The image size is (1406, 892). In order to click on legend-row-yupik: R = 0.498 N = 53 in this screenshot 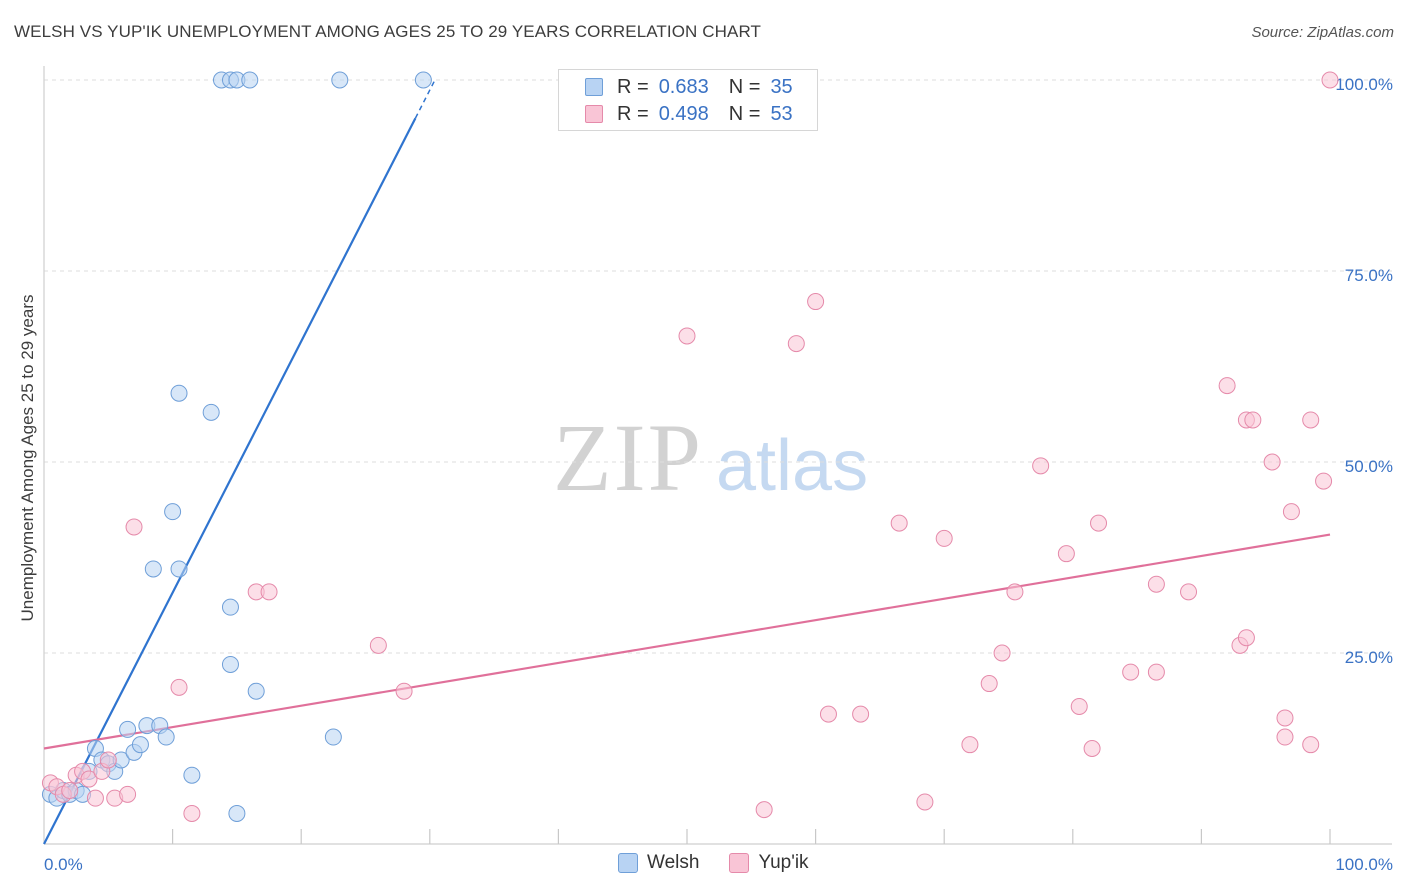, I will do `click(689, 114)`.